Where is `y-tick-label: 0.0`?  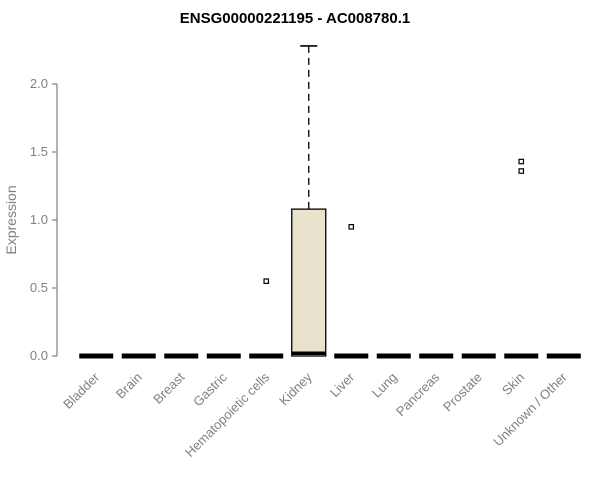 y-tick-label: 0.0 is located at coordinates (39, 355).